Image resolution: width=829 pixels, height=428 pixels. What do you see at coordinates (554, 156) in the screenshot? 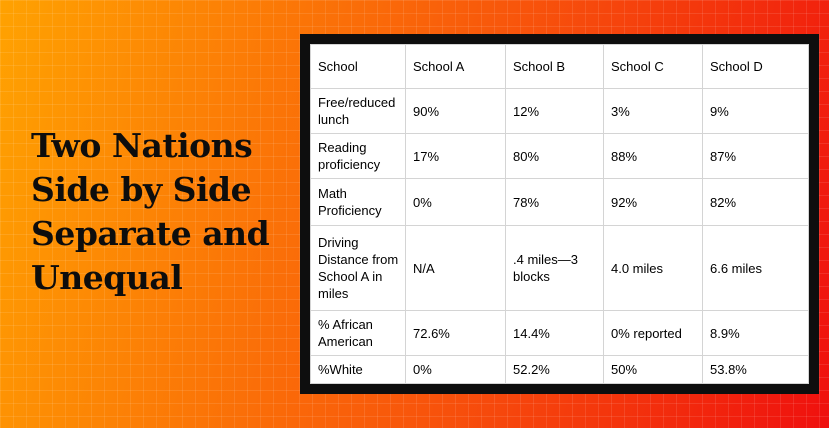
I see `table-cell: 80%` at bounding box center [554, 156].